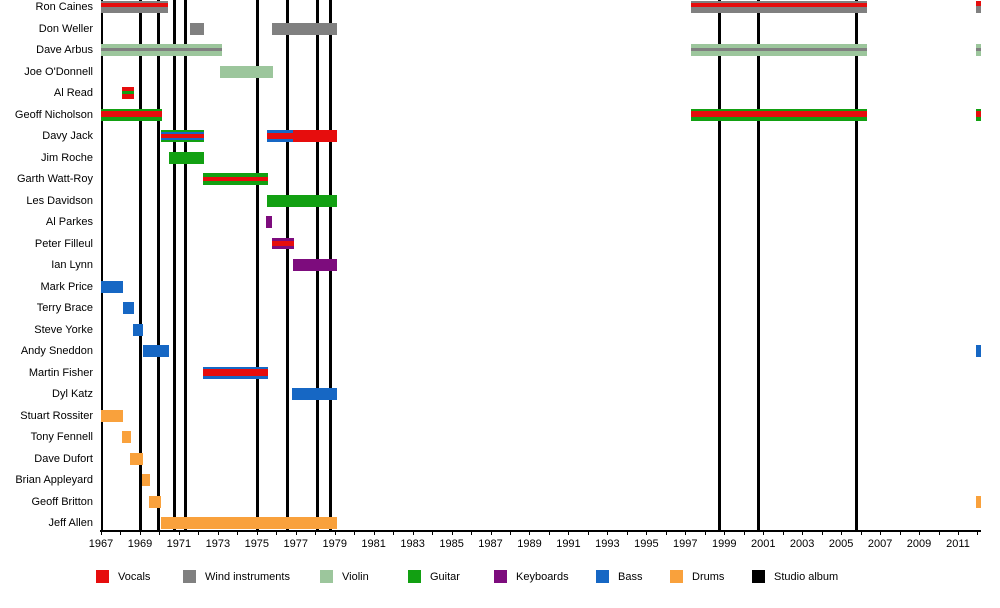  Describe the element at coordinates (69, 222) in the screenshot. I see `member-label: Al Parkes` at that location.